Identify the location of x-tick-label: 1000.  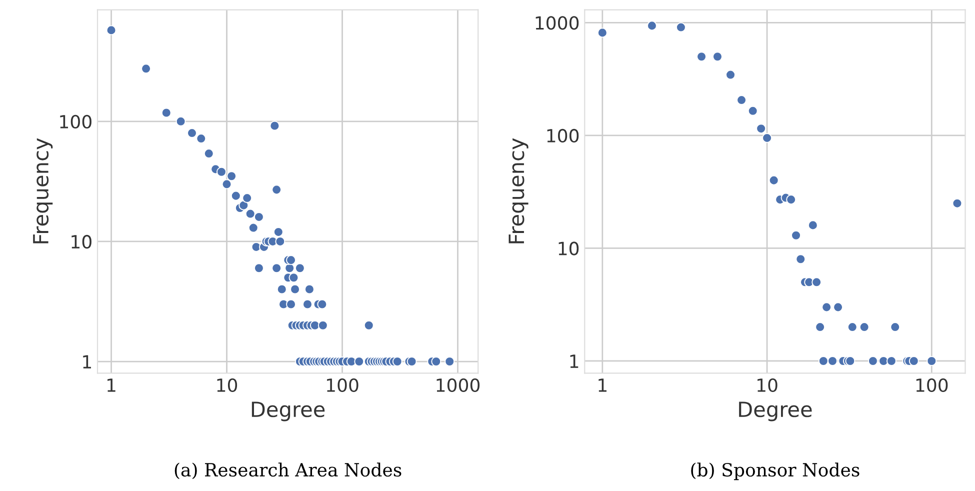
(458, 385).